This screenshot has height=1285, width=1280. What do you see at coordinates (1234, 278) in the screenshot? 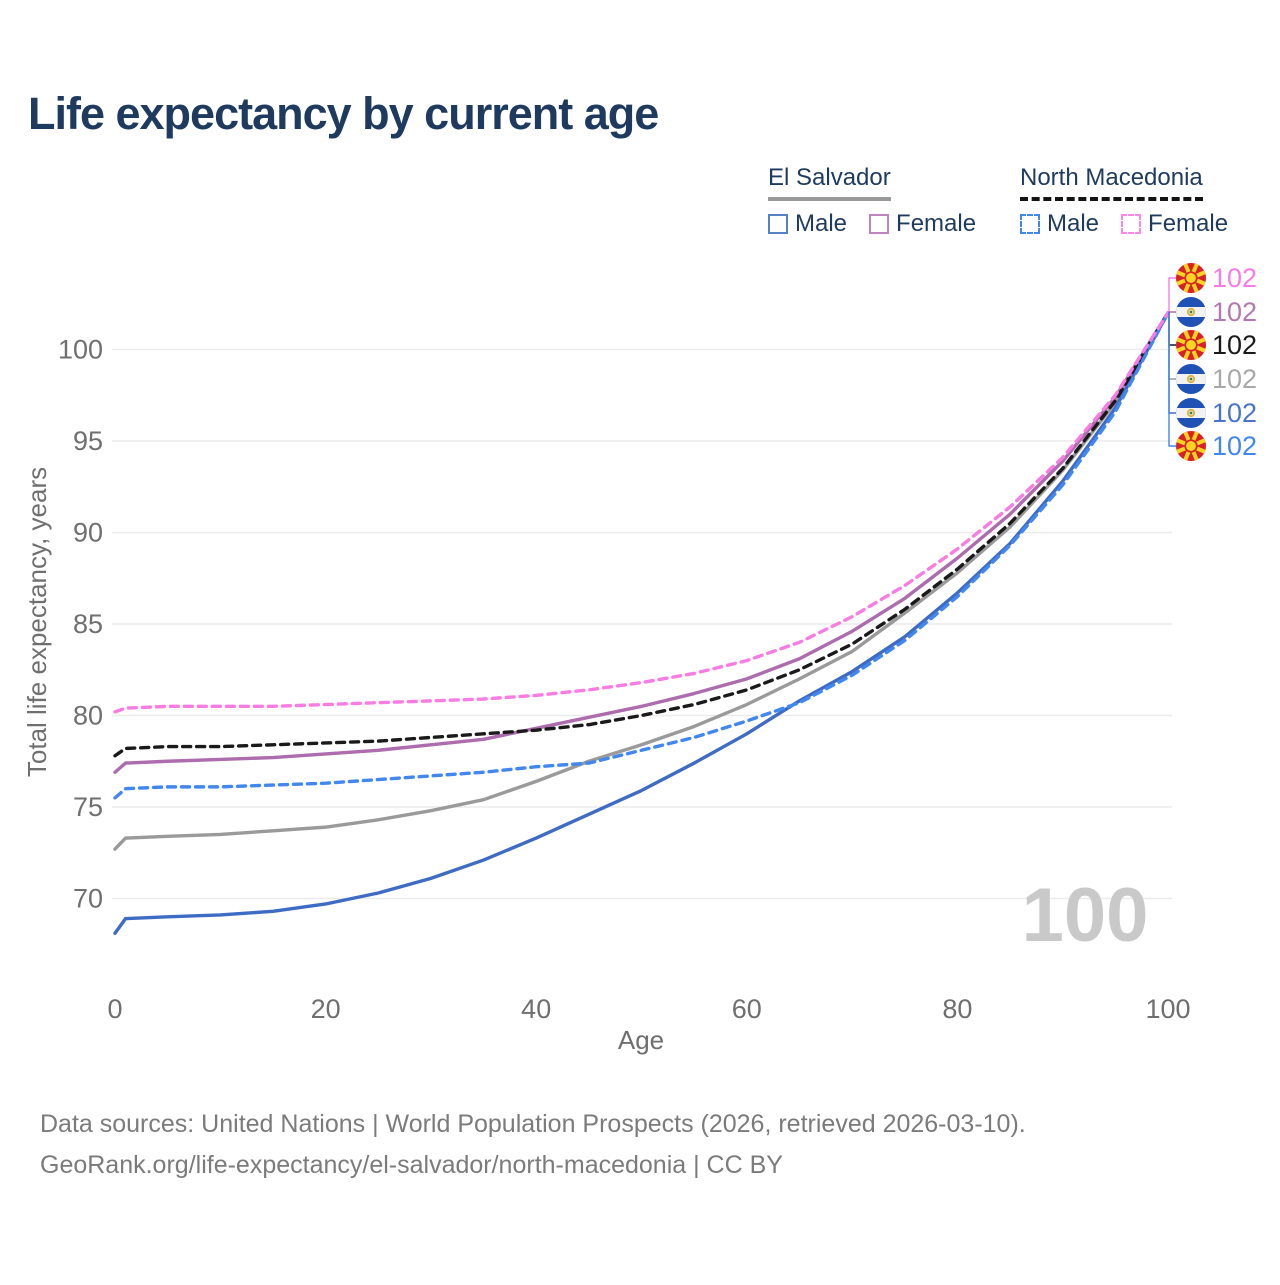
I see `end-value-label-nm-female: 102` at bounding box center [1234, 278].